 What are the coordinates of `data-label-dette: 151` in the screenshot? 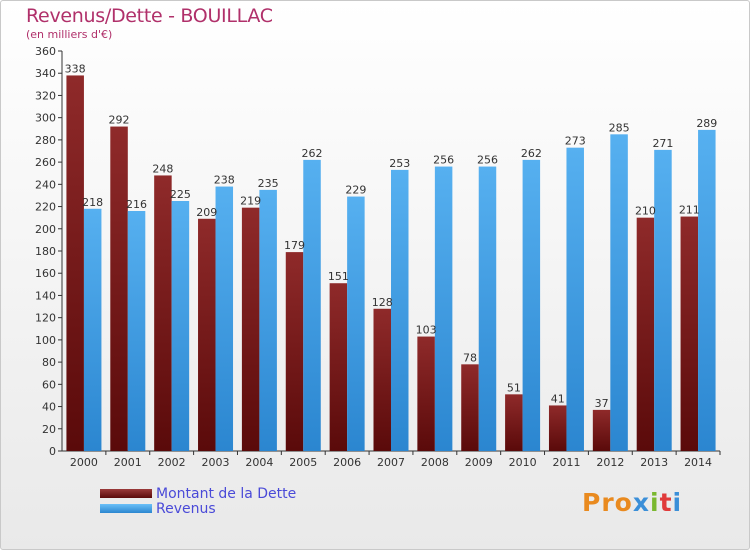 It's located at (338, 276).